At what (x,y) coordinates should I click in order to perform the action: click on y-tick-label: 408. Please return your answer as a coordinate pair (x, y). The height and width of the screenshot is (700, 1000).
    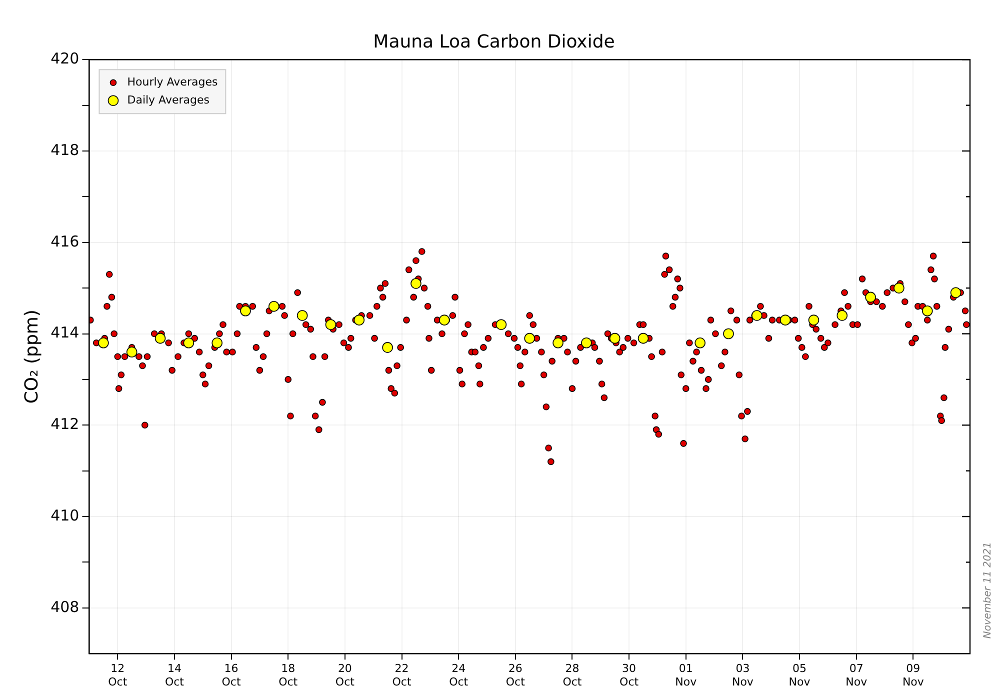
    Looking at the image, I should click on (65, 607).